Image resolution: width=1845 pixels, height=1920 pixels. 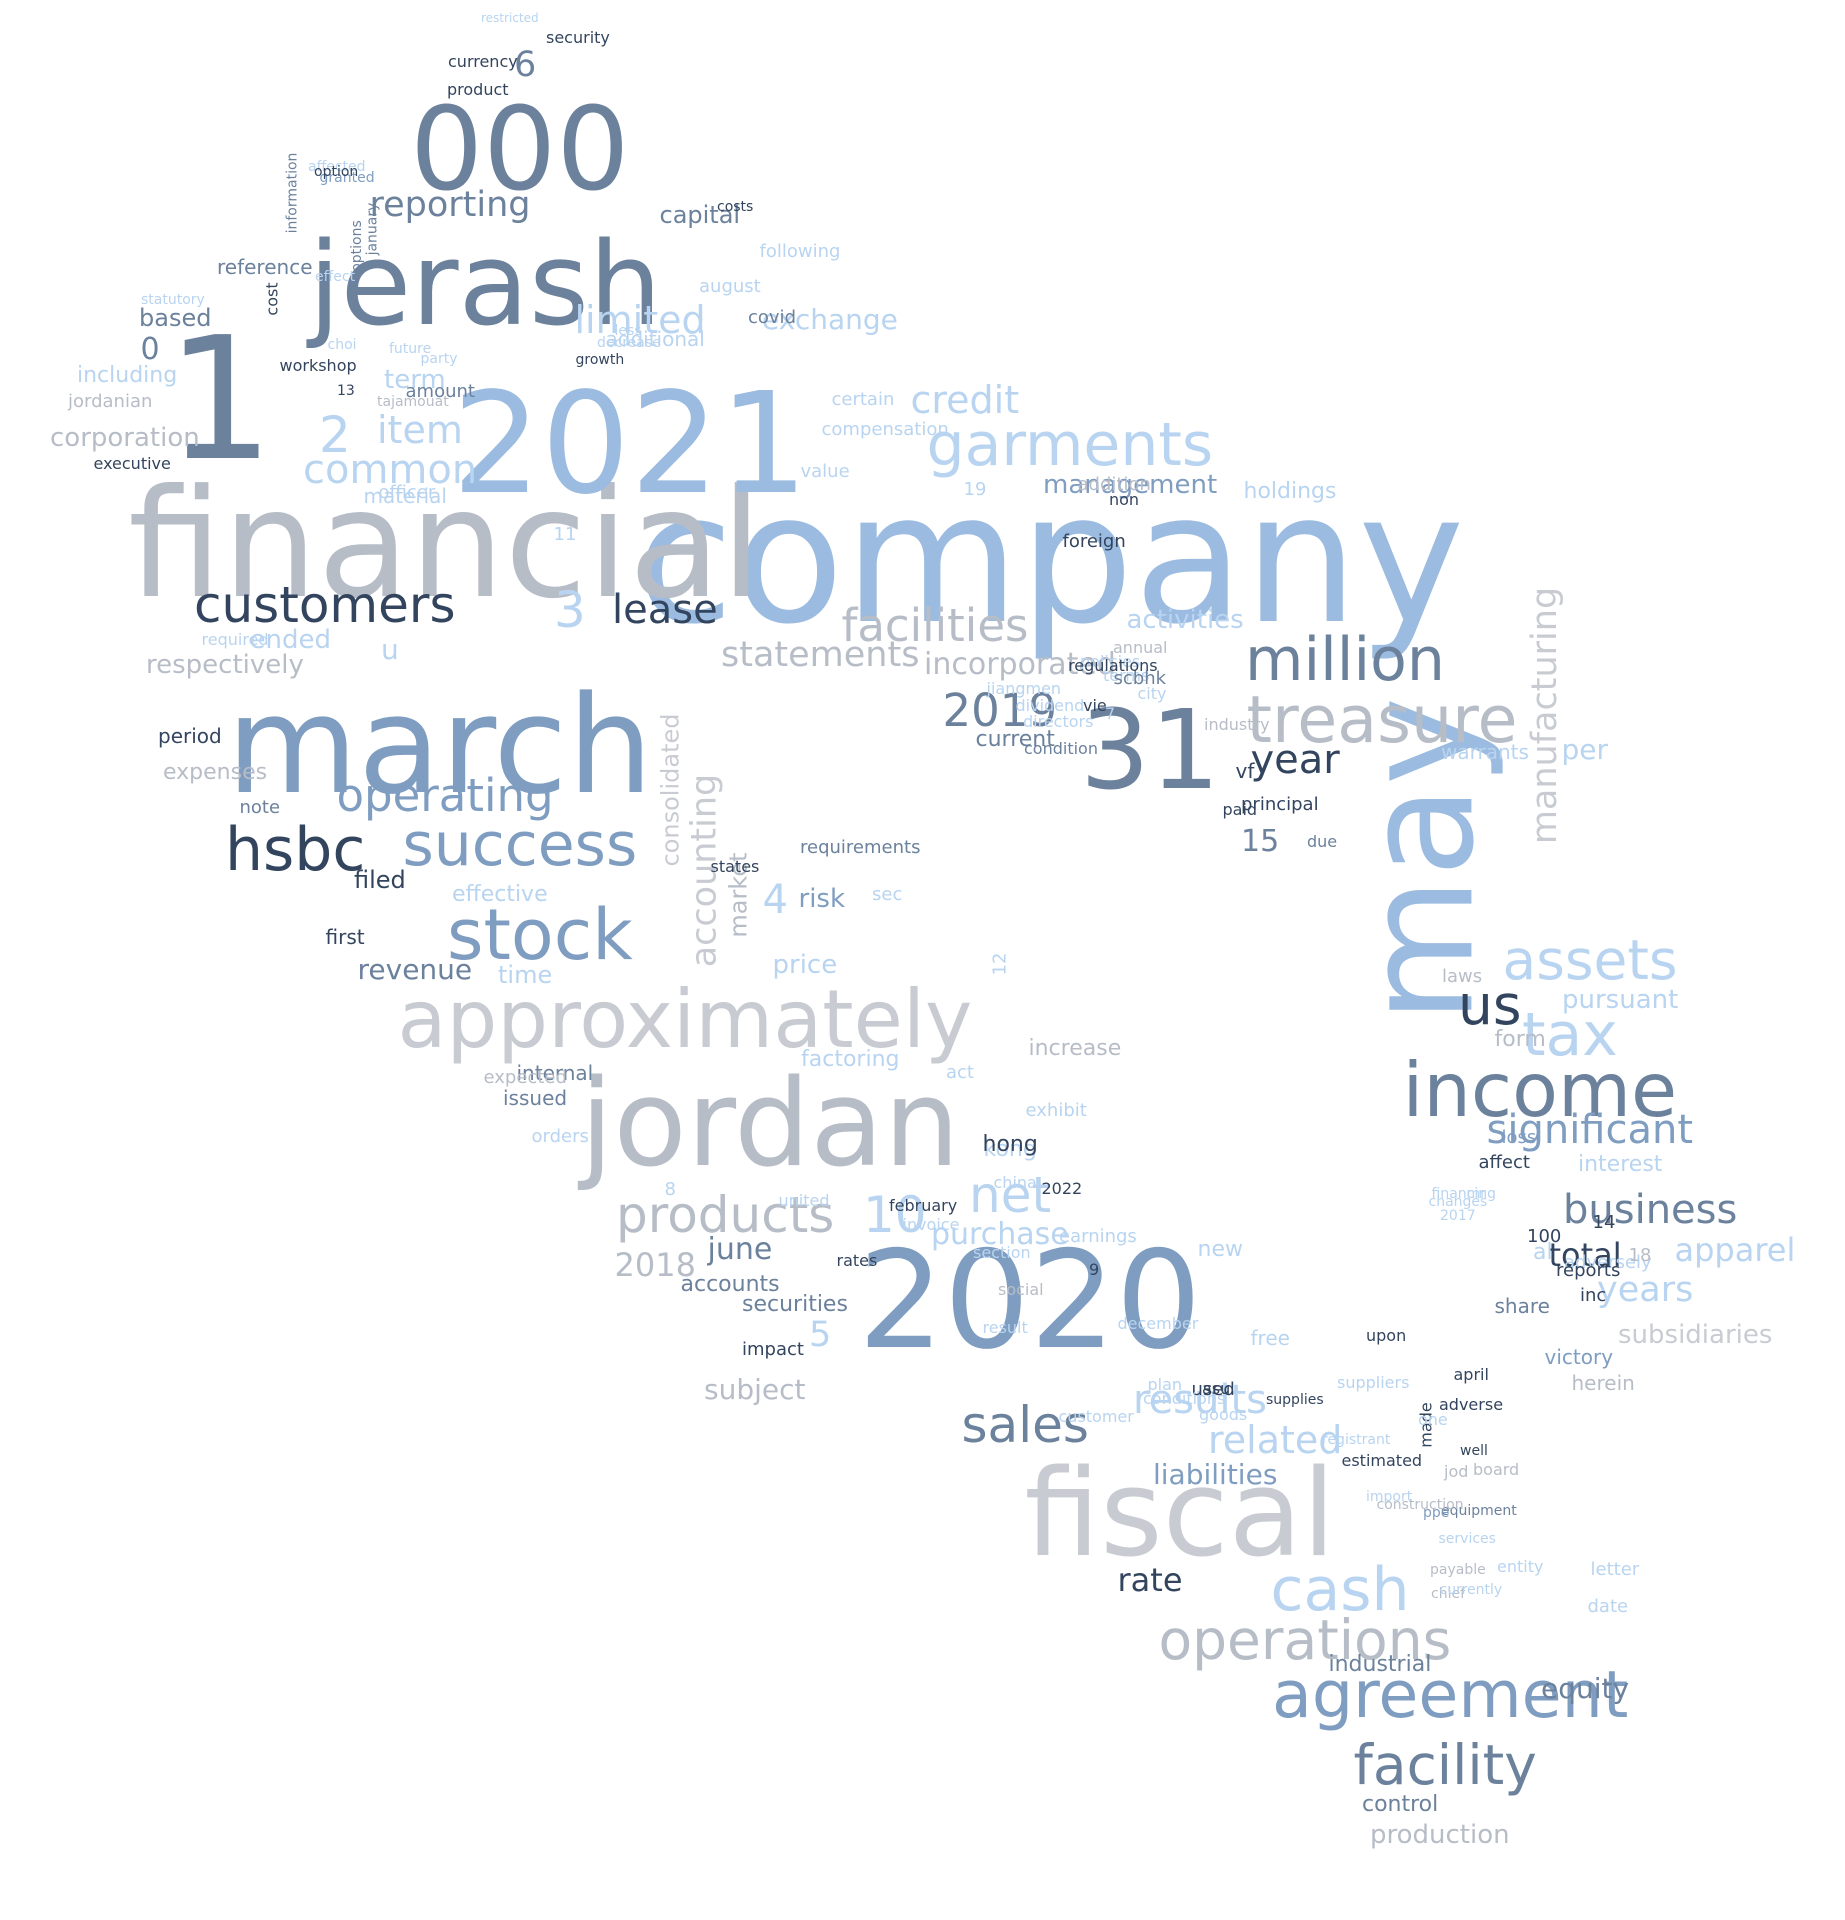 I want to click on word: registrant, so click(x=1356, y=1440).